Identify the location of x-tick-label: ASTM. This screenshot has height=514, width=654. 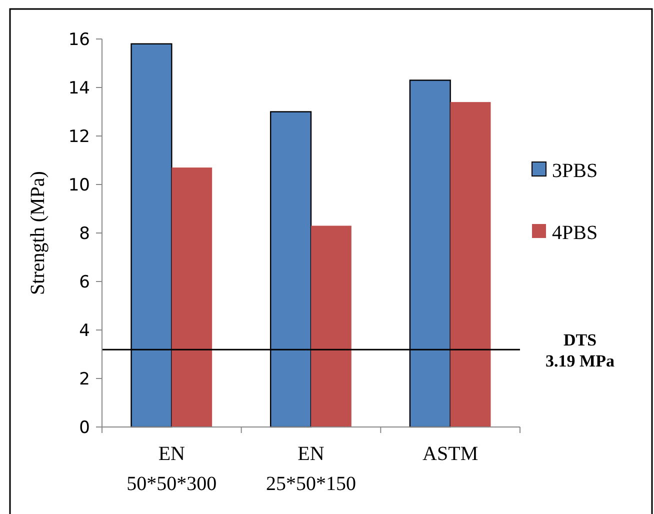
(450, 454).